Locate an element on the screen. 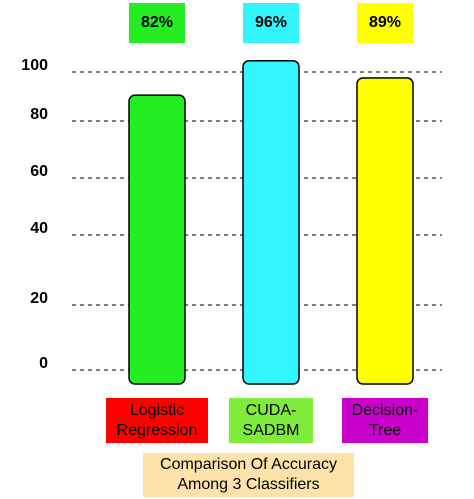  category-label-2: Decision- Tree is located at coordinates (385, 420).